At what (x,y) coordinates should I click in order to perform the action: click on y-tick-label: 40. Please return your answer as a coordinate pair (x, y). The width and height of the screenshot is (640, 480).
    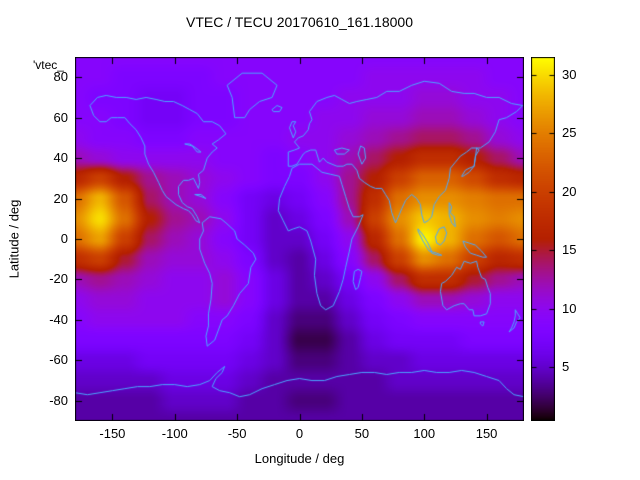
    Looking at the image, I should click on (60, 158).